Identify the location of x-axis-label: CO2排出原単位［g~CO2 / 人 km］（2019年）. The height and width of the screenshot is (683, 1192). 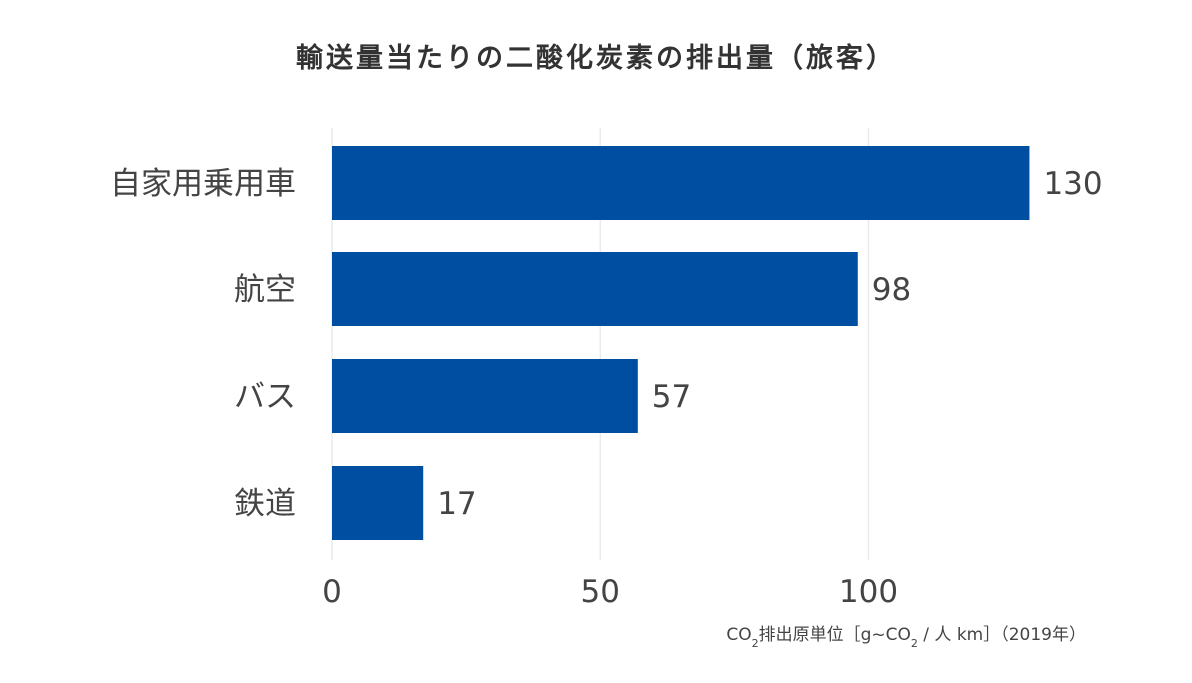
(906, 637).